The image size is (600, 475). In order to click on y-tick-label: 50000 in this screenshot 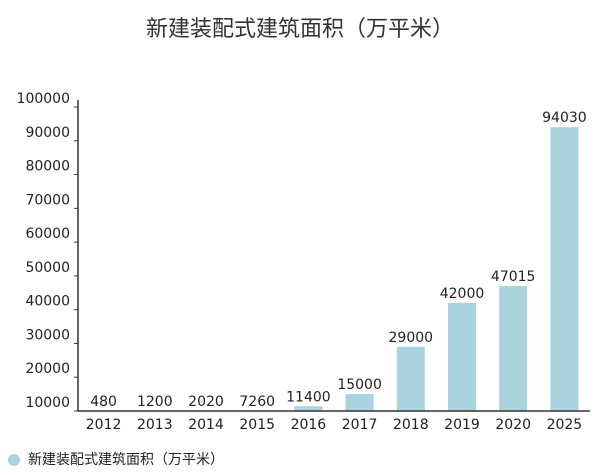, I will do `click(47, 268)`.